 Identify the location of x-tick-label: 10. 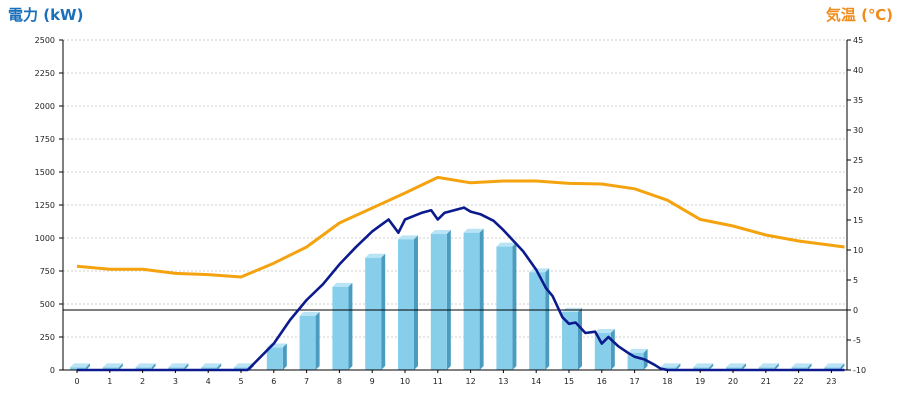
(405, 381).